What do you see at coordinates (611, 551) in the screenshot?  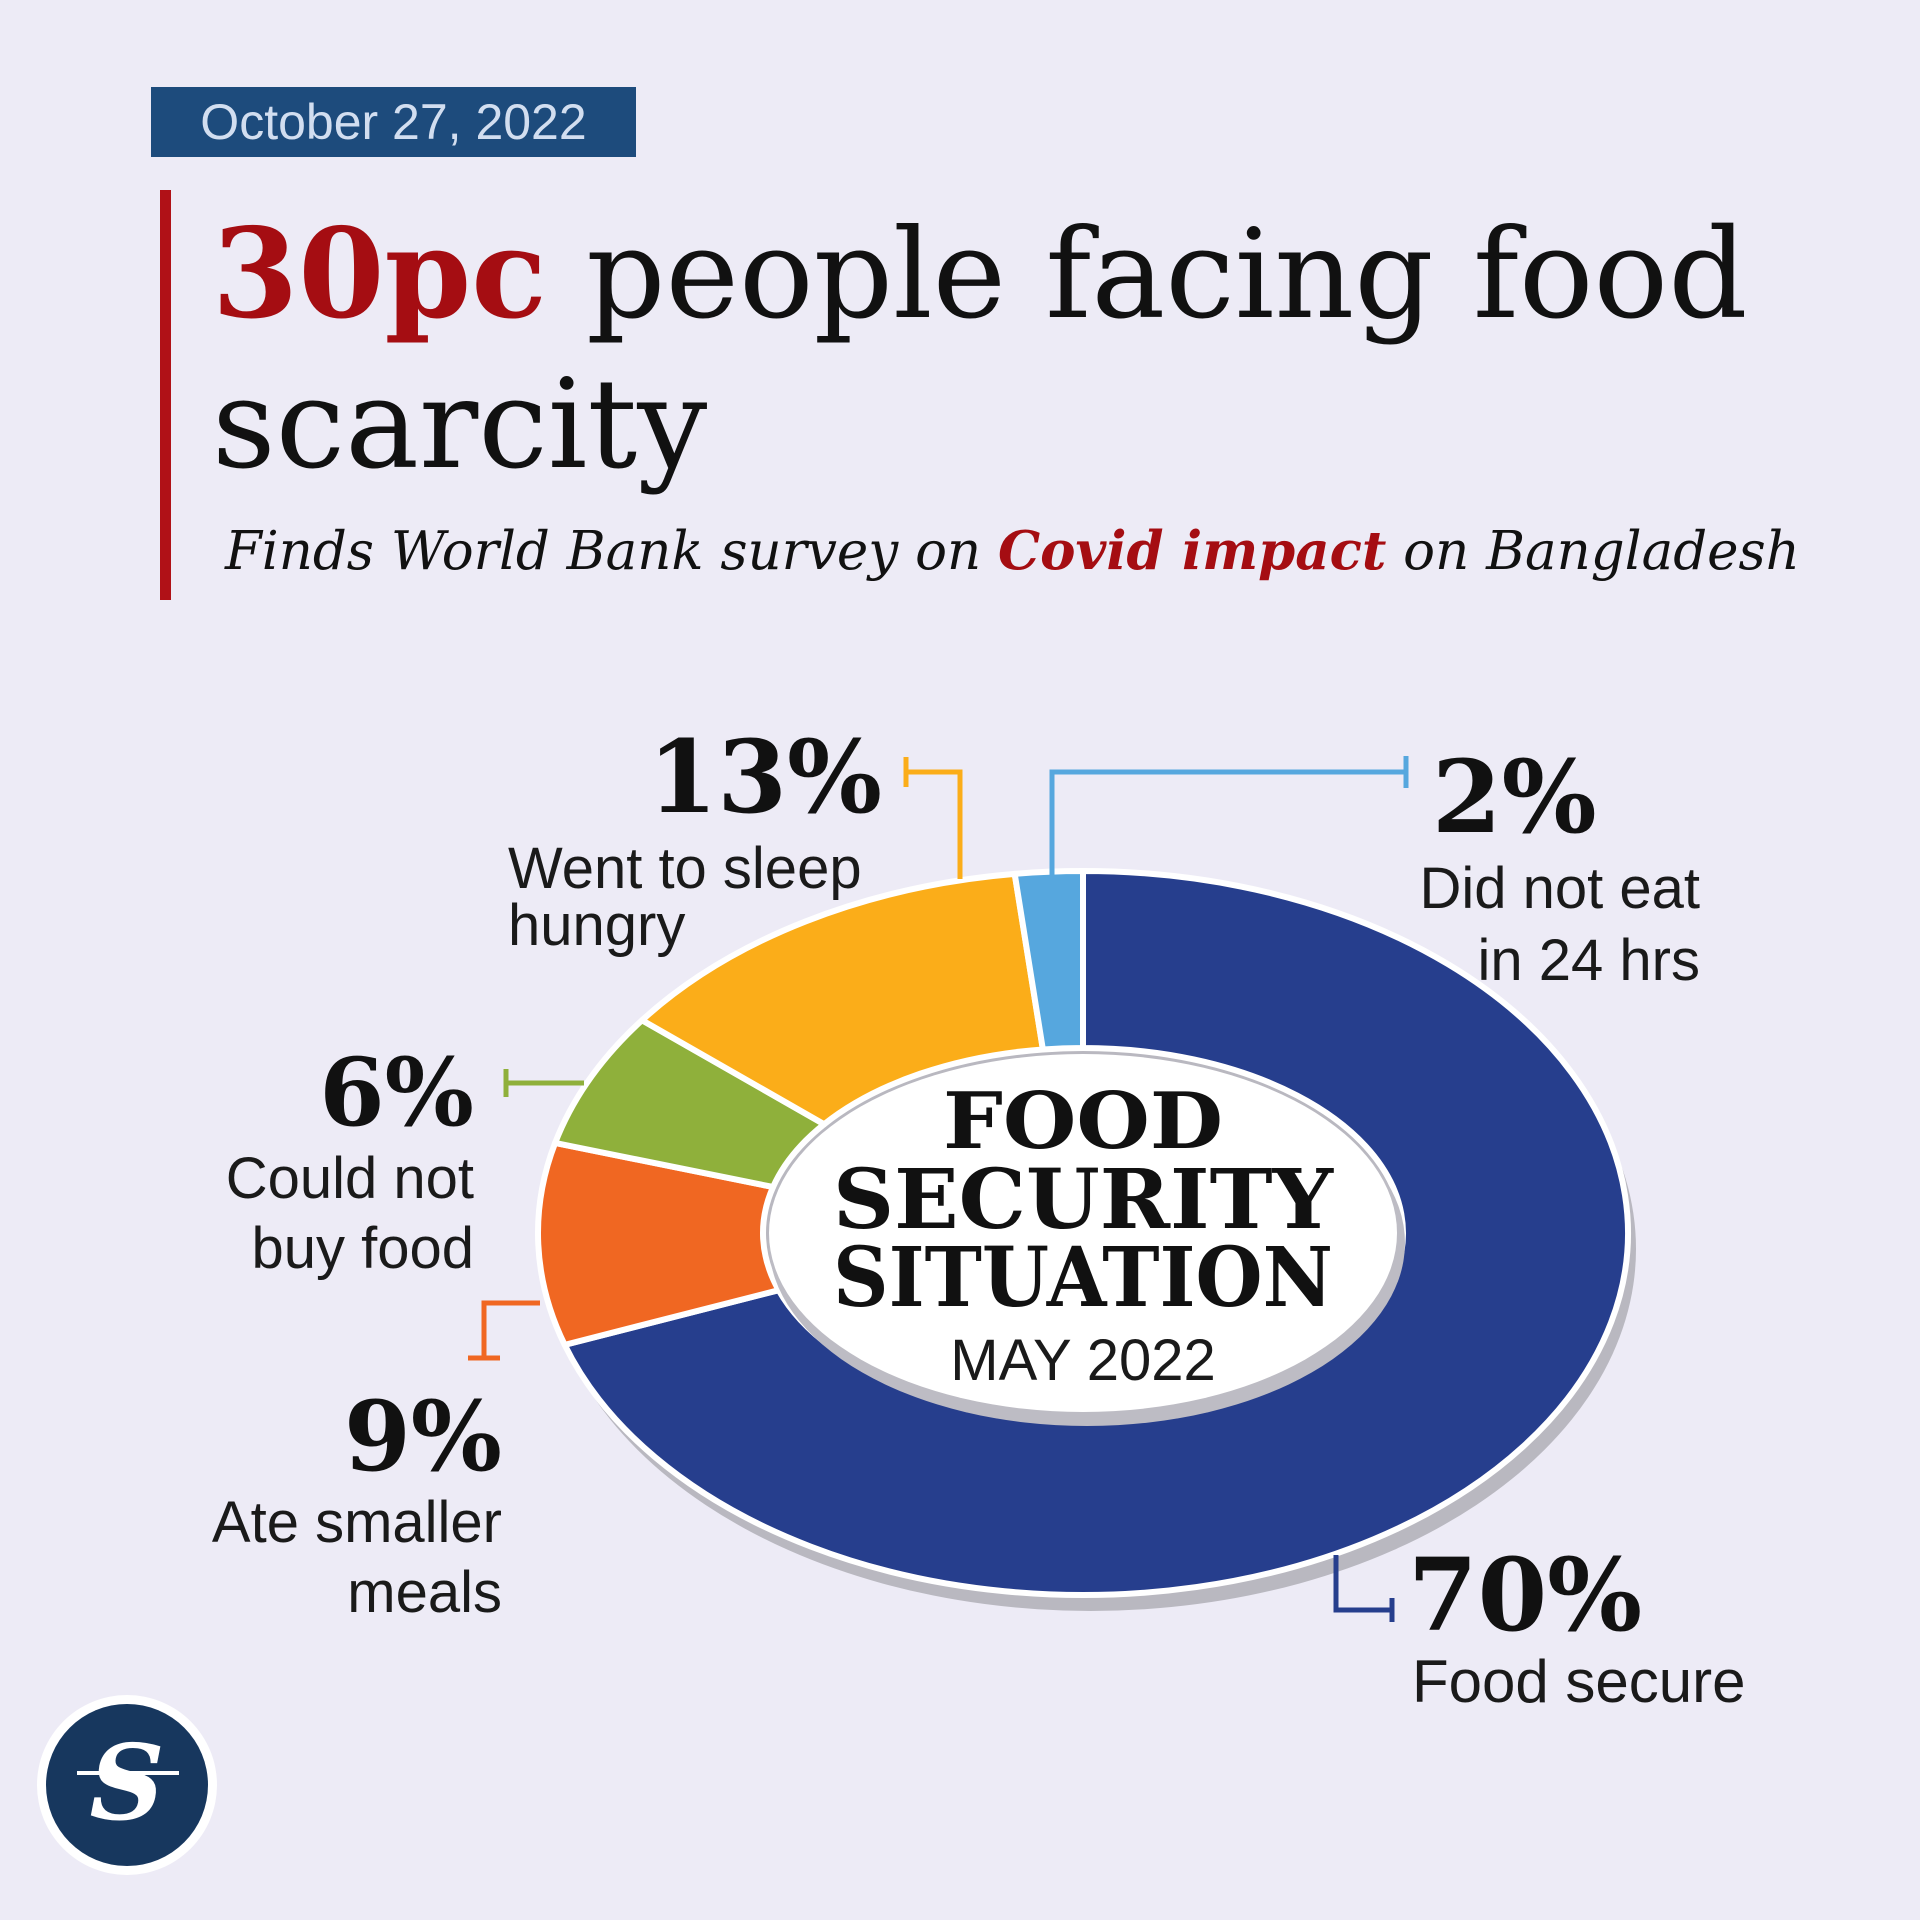 I see `subhead-before: Finds World Bank survey on` at bounding box center [611, 551].